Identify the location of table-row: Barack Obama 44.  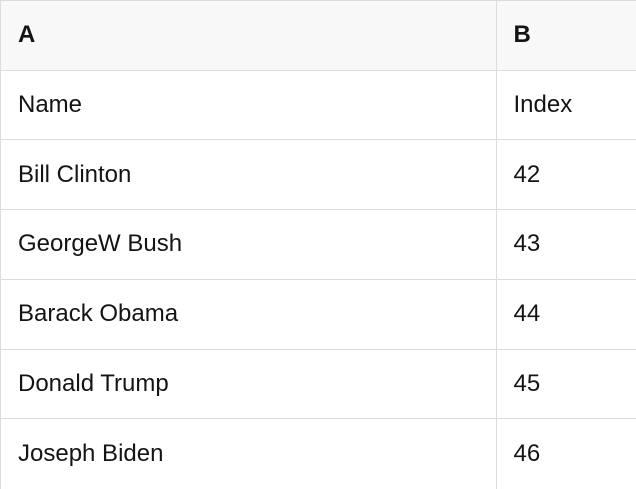
(318, 314).